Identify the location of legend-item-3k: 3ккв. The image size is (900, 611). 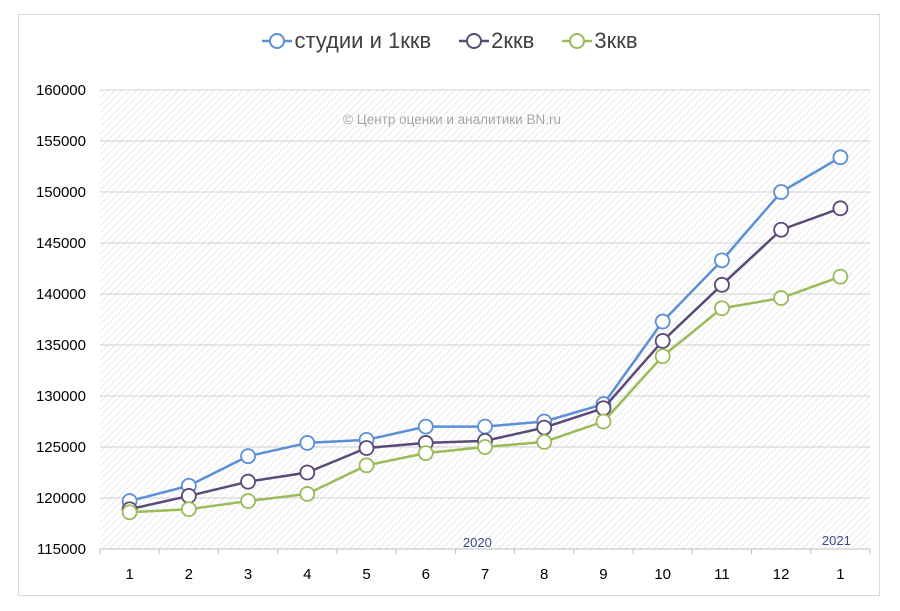
(600, 41).